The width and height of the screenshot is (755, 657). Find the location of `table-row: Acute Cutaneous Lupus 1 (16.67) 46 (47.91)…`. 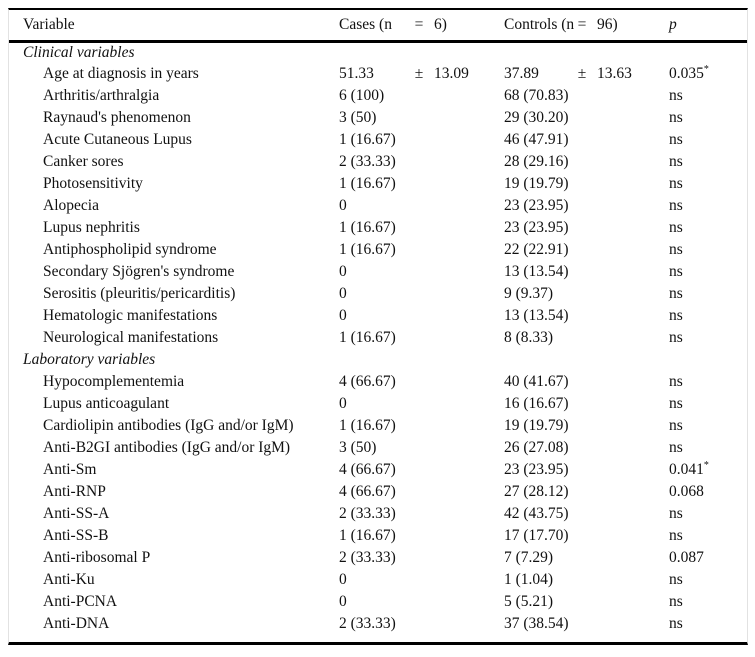

table-row: Acute Cutaneous Lupus 1 (16.67) 46 (47.91)… is located at coordinates (378, 140).